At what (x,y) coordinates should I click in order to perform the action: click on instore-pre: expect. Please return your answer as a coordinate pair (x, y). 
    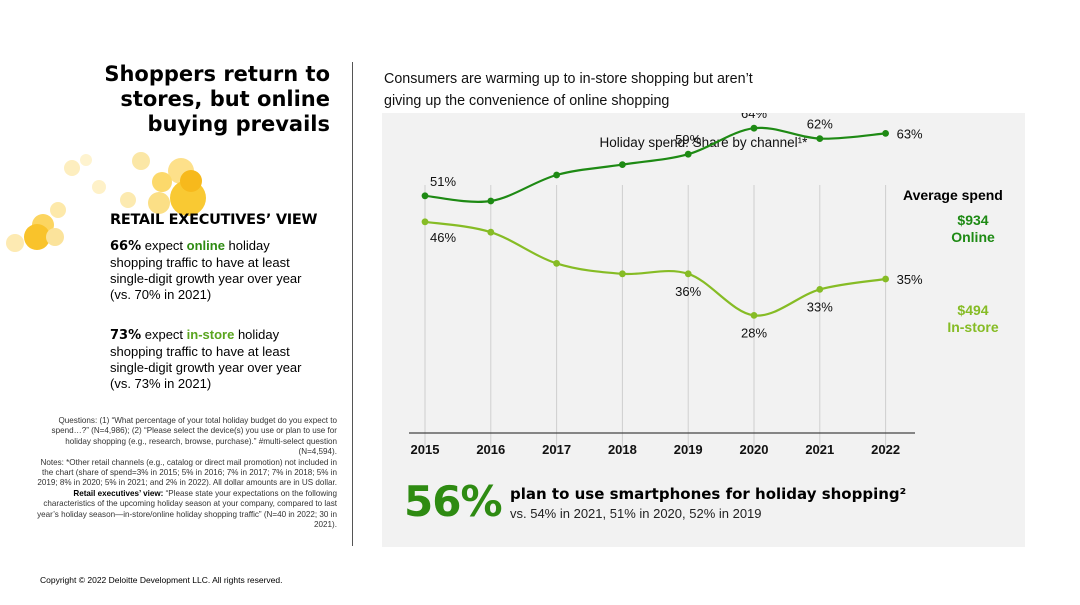
    Looking at the image, I should click on (164, 334).